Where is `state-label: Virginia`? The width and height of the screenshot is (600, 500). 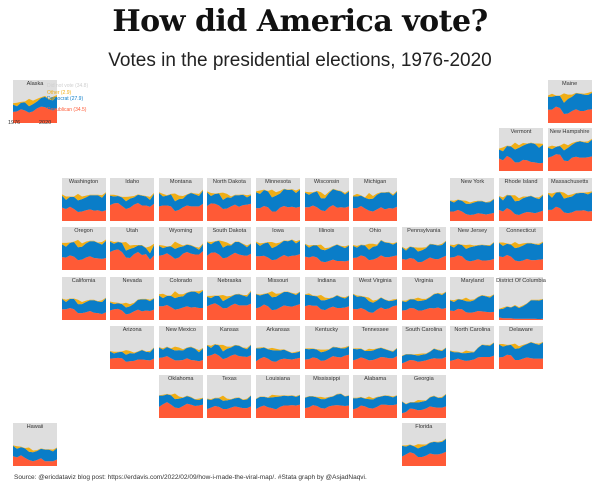
state-label: Virginia is located at coordinates (424, 281).